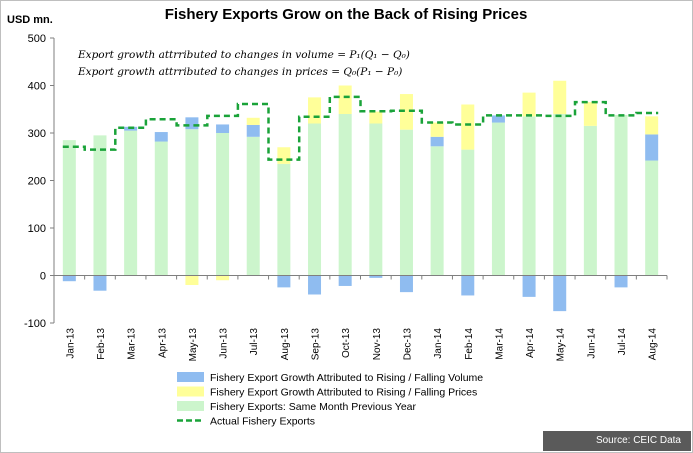 The height and width of the screenshot is (453, 693). I want to click on x-tick-label: Jul-13, so click(254, 342).